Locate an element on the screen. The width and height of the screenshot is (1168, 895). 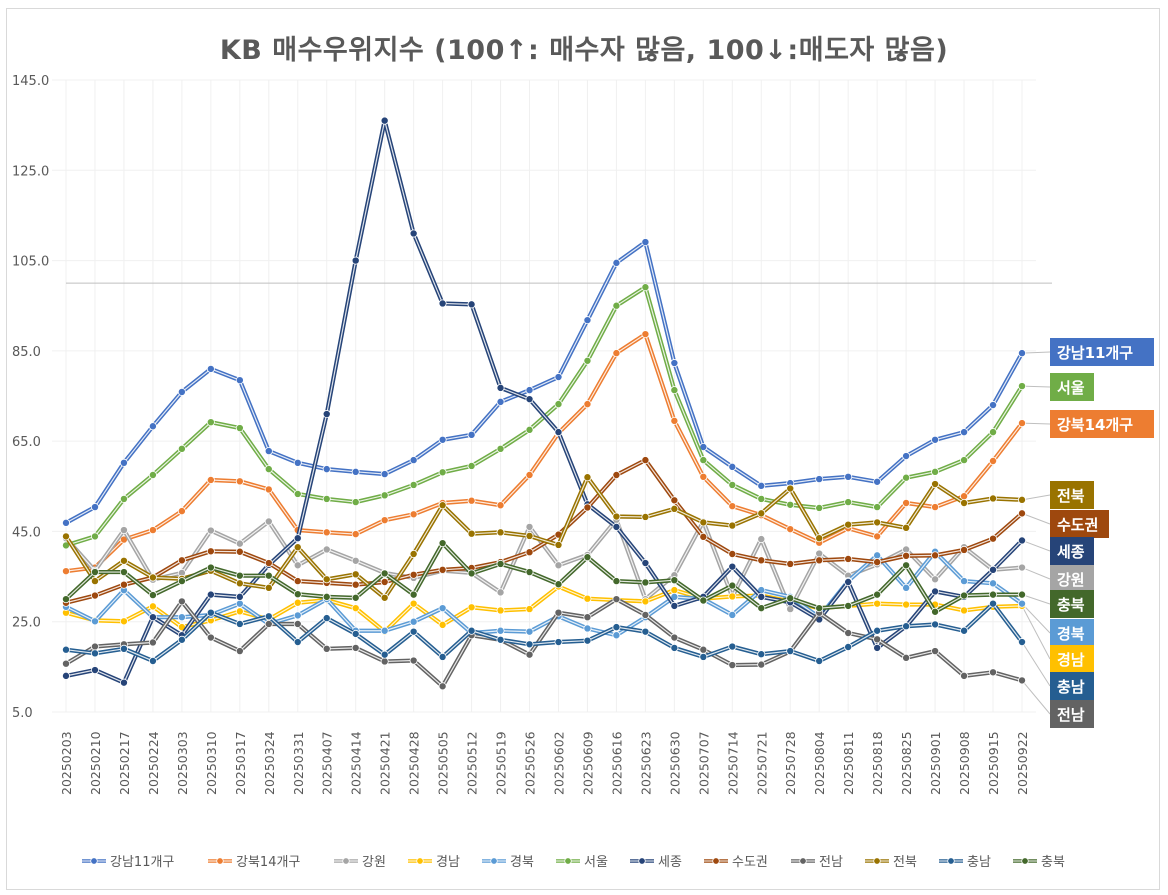
y-tick-label: 45.0 is located at coordinates (26, 532).